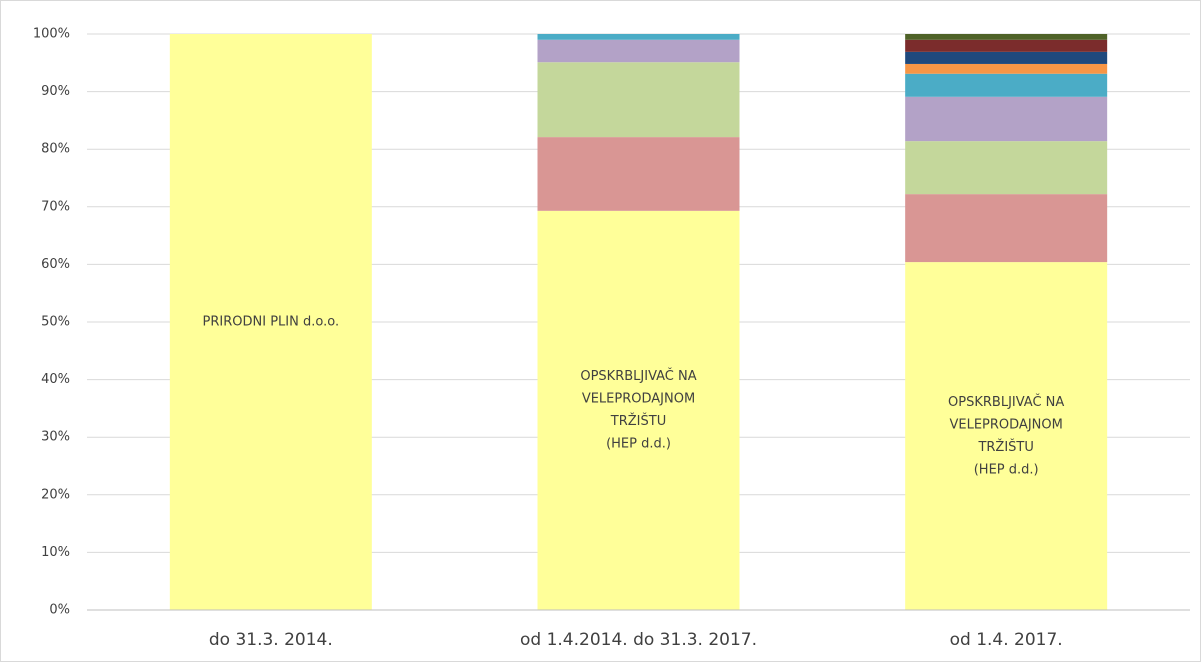 The image size is (1202, 663). Describe the element at coordinates (1006, 640) in the screenshot. I see `x-tick-label: od 1.4. 2017.` at that location.